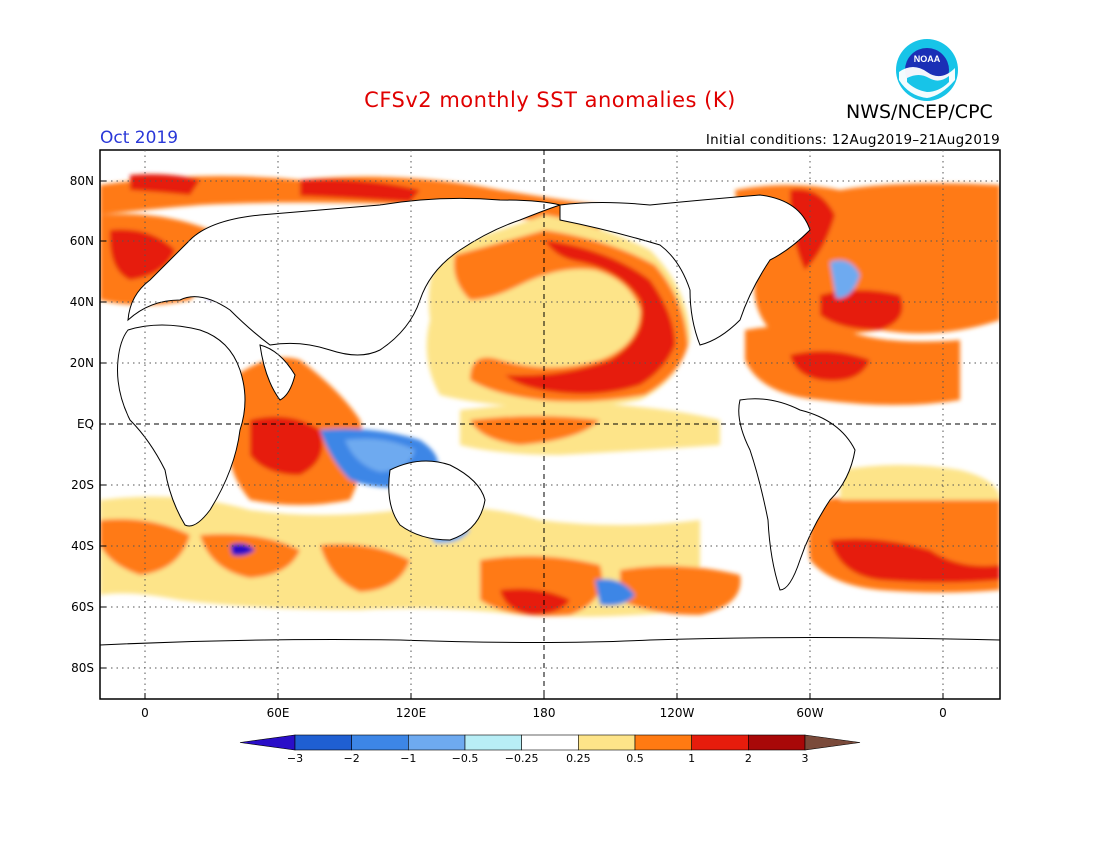 This screenshot has height=850, width=1100. Describe the element at coordinates (82, 668) in the screenshot. I see `lat-label: 80S` at that location.